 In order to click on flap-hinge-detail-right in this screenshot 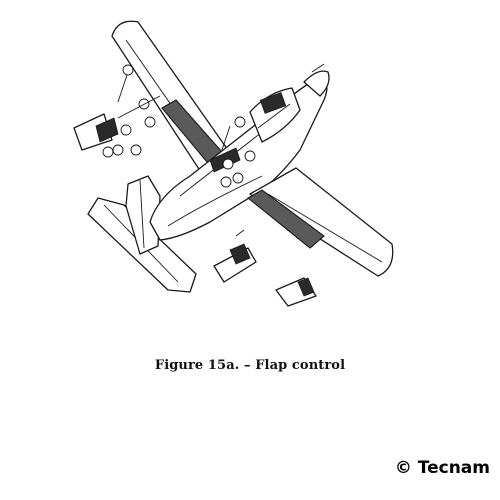, I will do `click(296, 292)`.